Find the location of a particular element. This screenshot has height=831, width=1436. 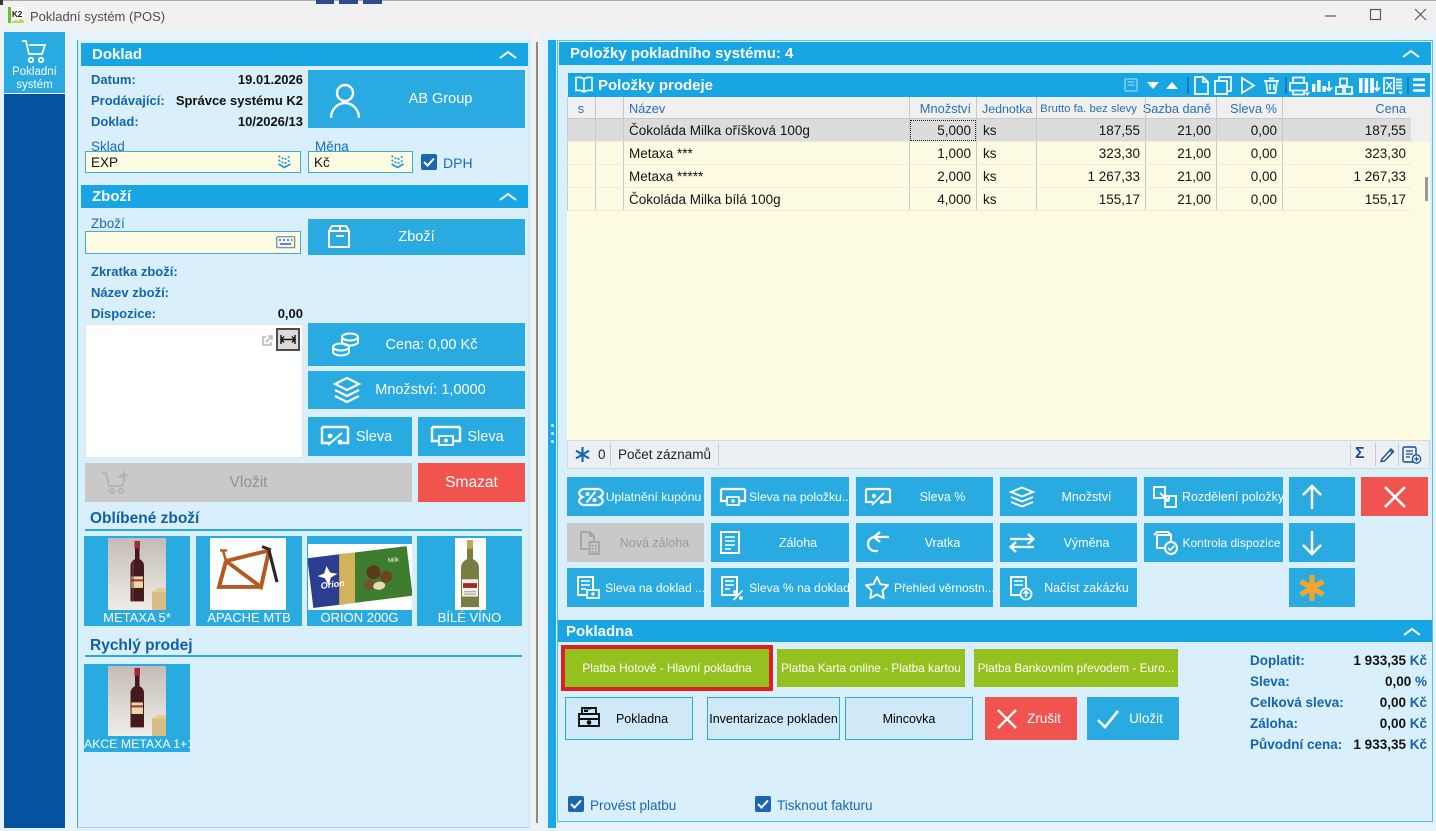

svg-text: Milk is located at coordinates (394, 560).